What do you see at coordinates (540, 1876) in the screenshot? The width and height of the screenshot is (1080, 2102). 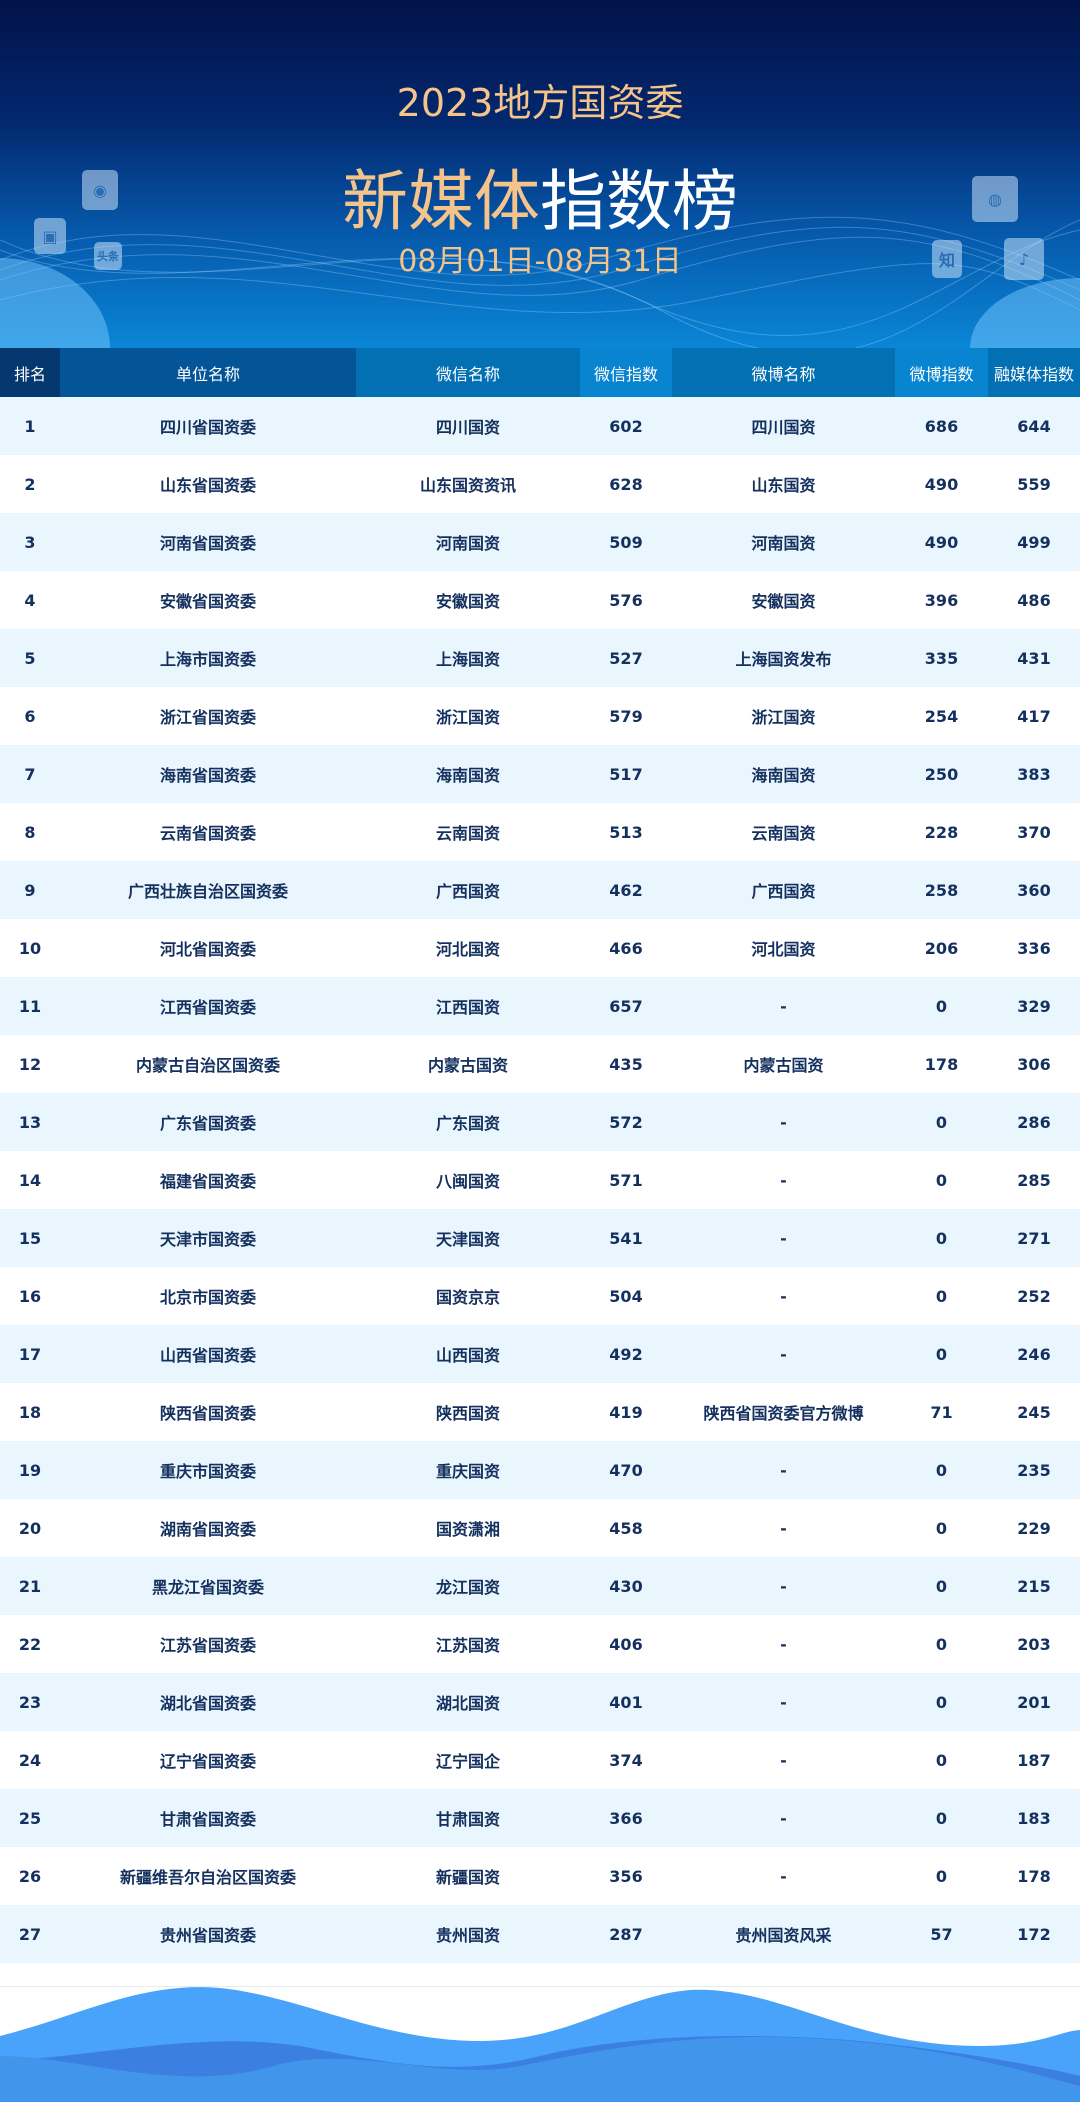 I see `table-row: 26 新疆维吾尔自治区国资委 新疆国资 356 - 0 178` at bounding box center [540, 1876].